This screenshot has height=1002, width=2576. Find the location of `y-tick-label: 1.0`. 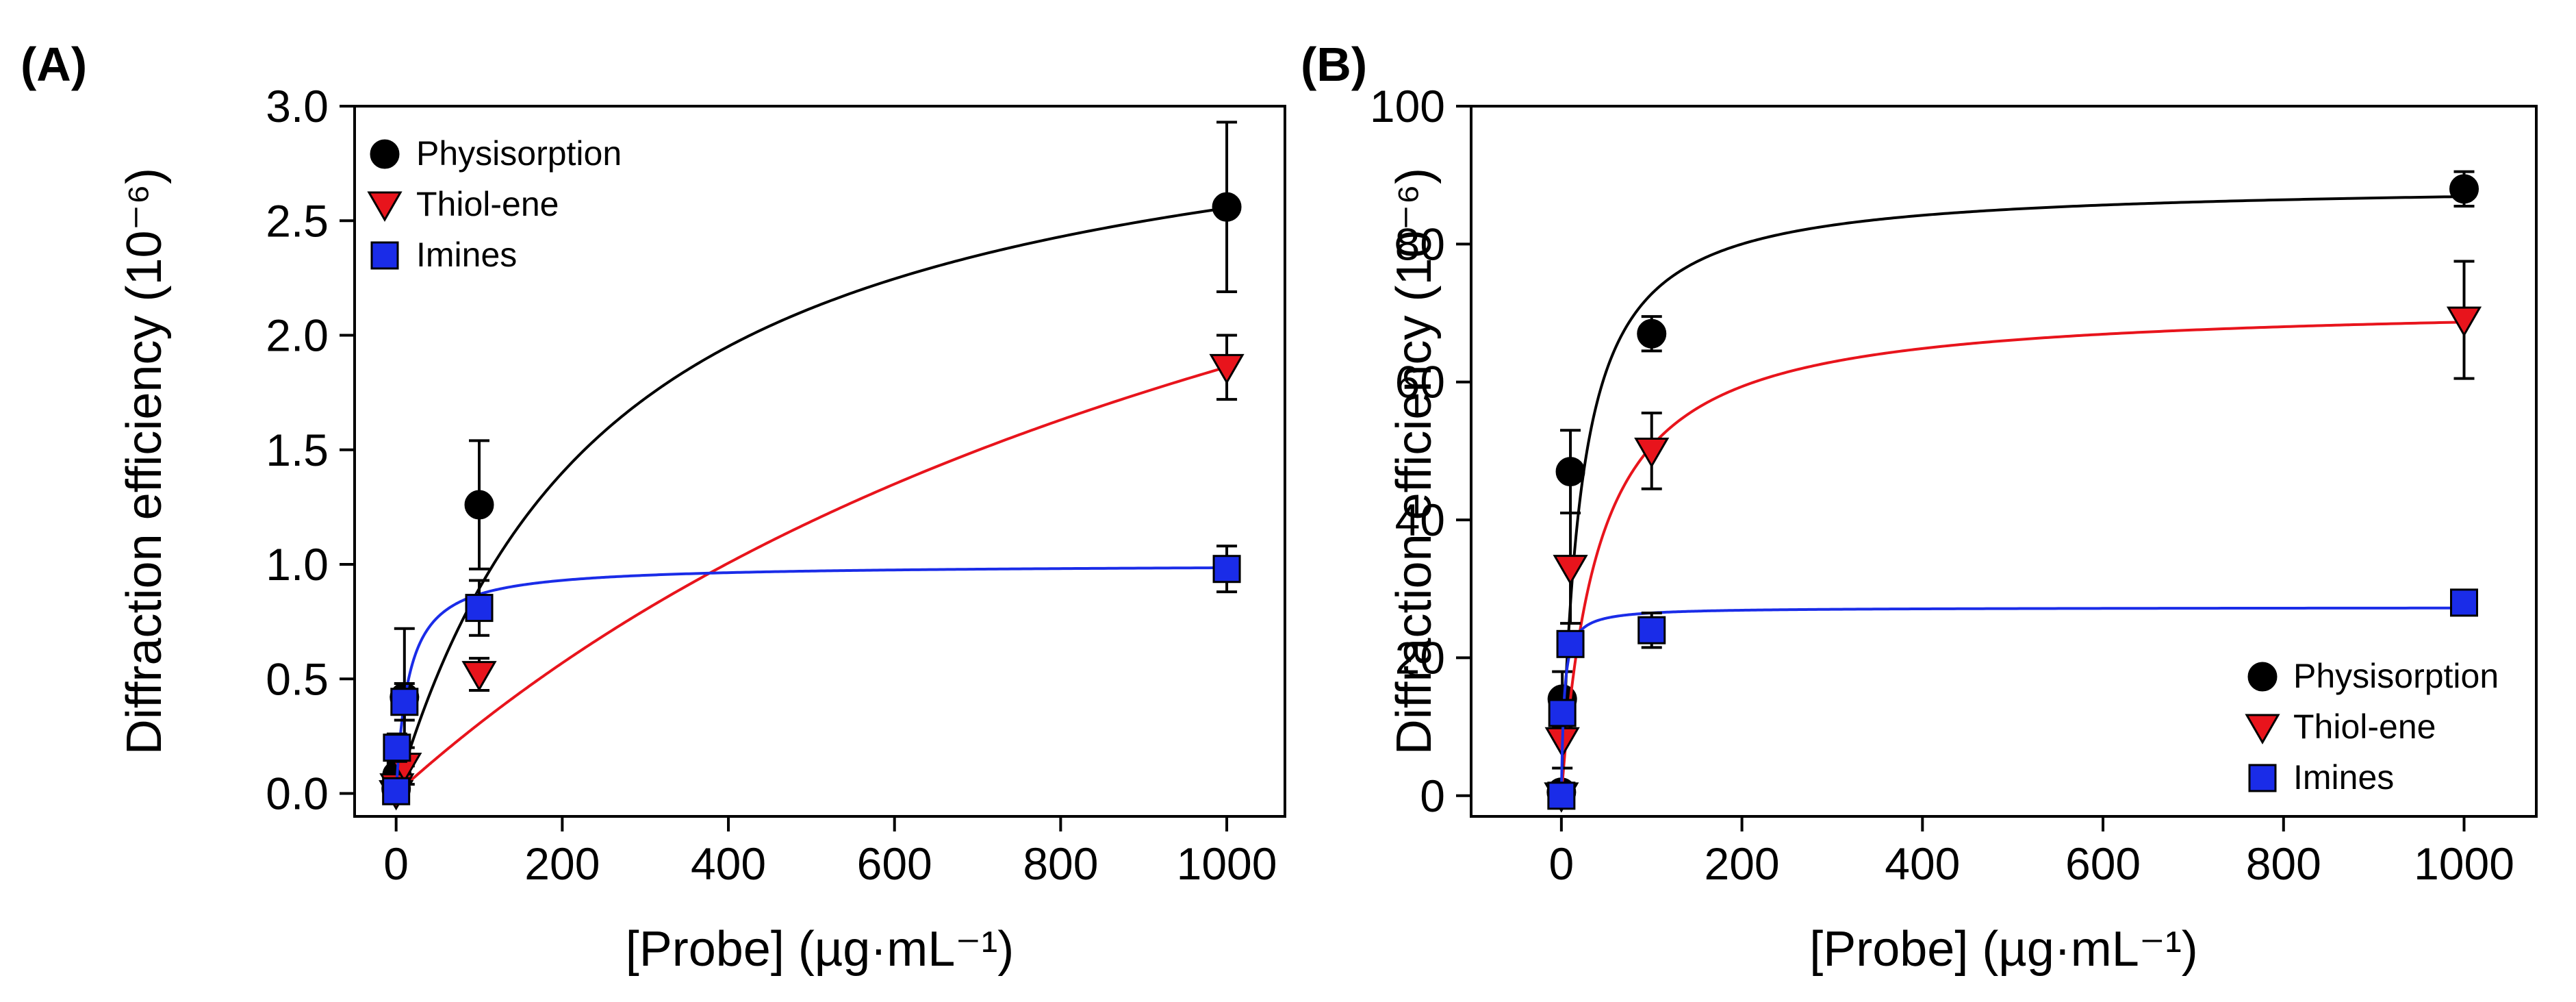

y-tick-label: 1.0 is located at coordinates (297, 565).